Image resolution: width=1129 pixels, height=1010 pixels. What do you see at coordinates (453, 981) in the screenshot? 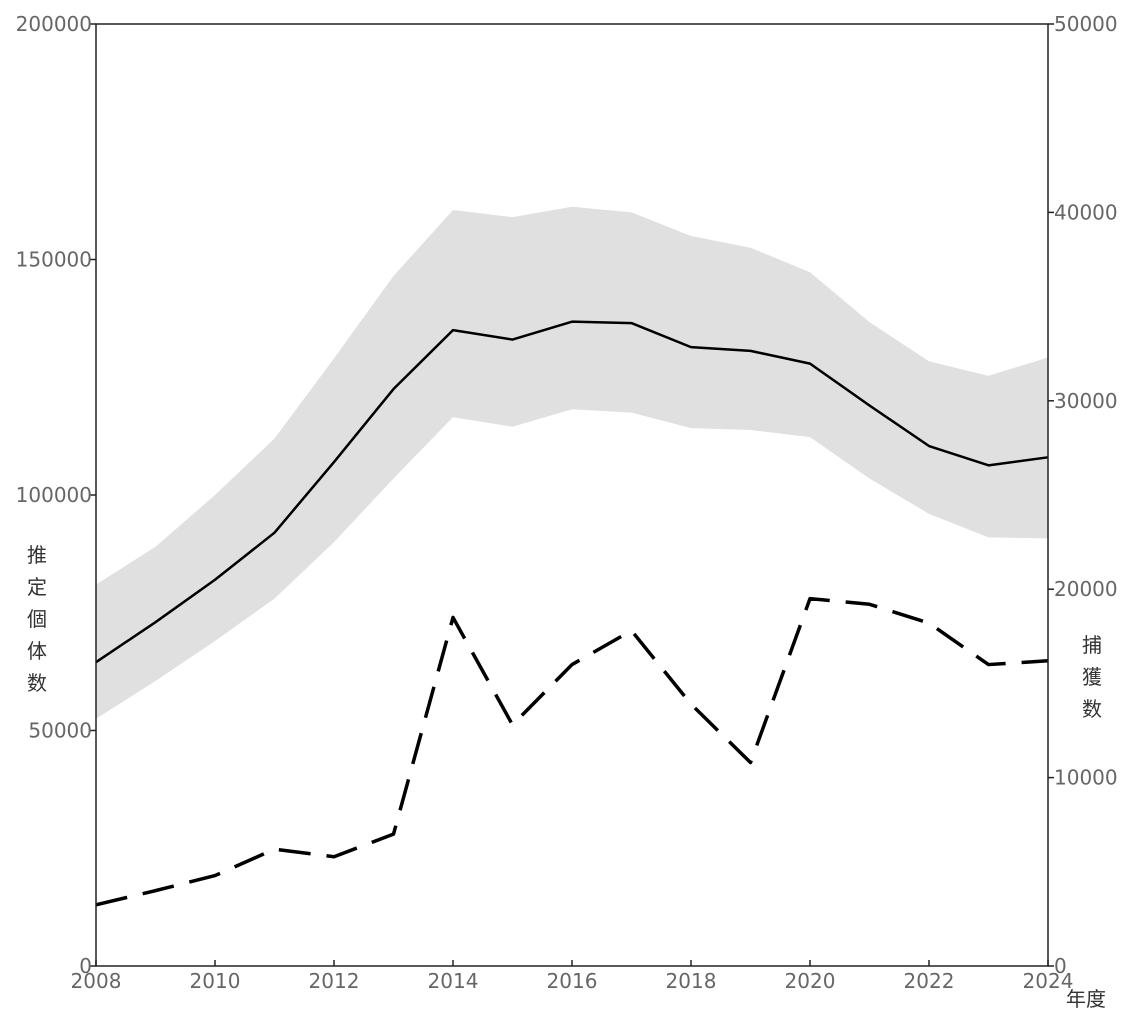
I see `x-tick-label: 2014` at bounding box center [453, 981].